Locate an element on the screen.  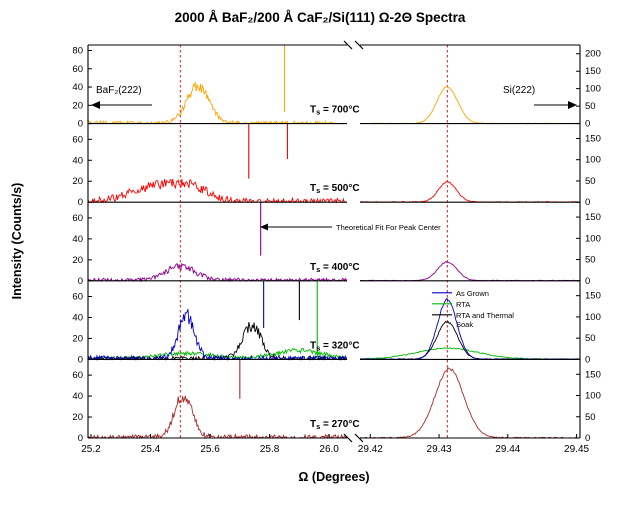
x-tick-label: 25.2 is located at coordinates (91, 449).